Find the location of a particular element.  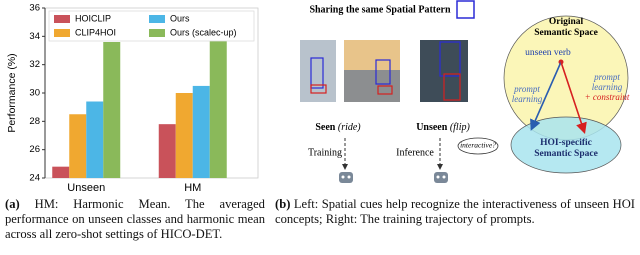

seen-word: Seen is located at coordinates (325, 127).